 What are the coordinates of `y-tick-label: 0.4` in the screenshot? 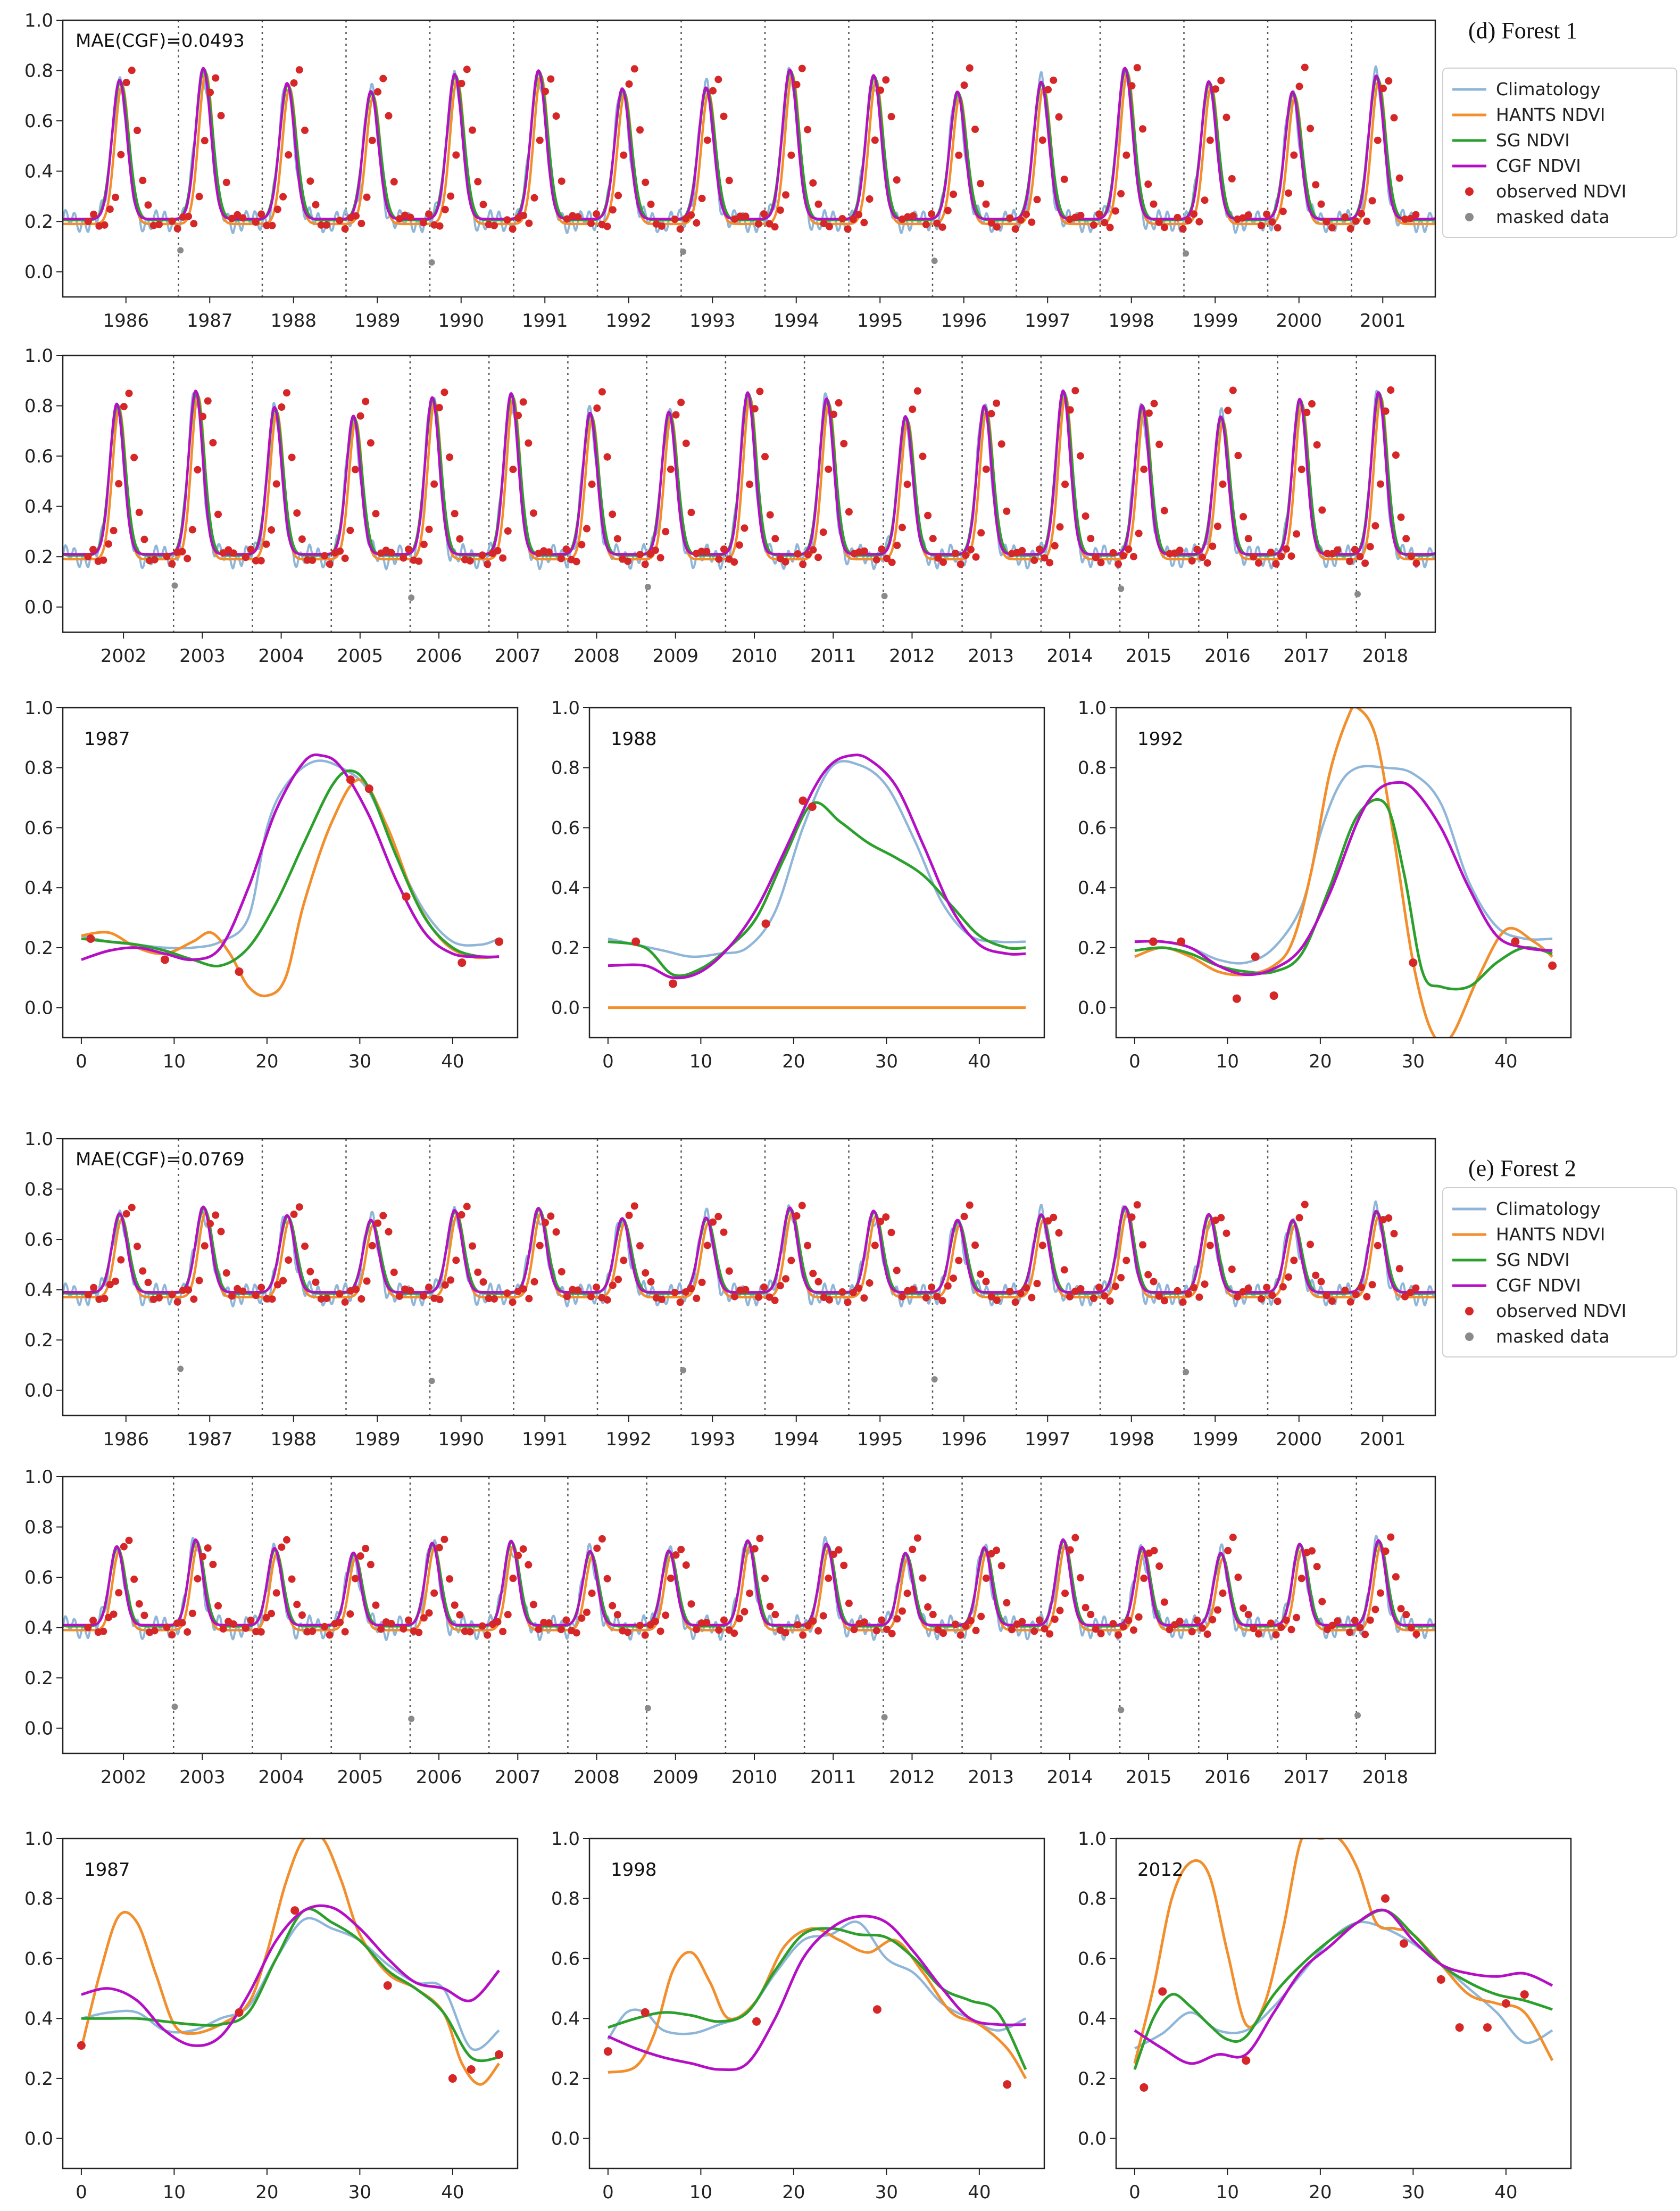 It's located at (39, 1629).